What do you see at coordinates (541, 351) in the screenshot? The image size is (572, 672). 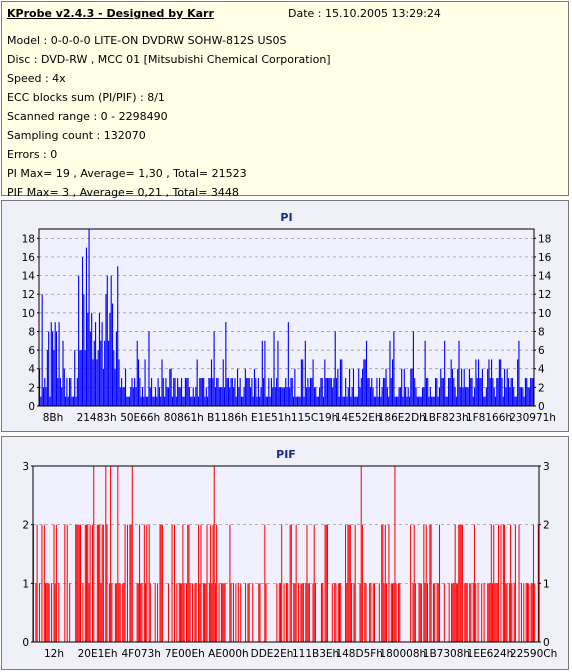 I see `y-tick-label-right: 6` at bounding box center [541, 351].